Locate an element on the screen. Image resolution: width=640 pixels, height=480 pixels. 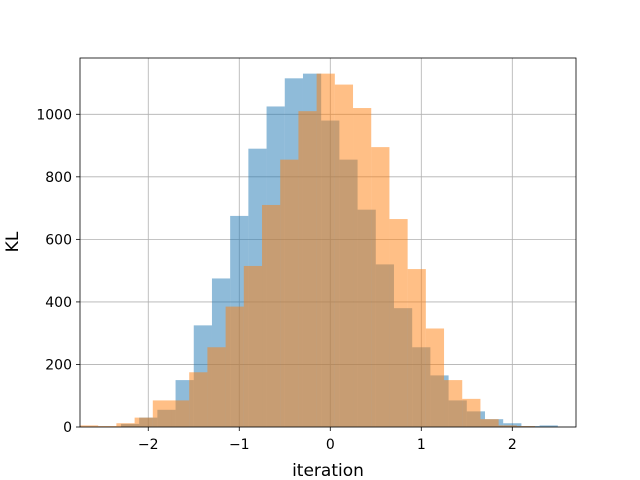
x-tick-label: 2 is located at coordinates (512, 445).